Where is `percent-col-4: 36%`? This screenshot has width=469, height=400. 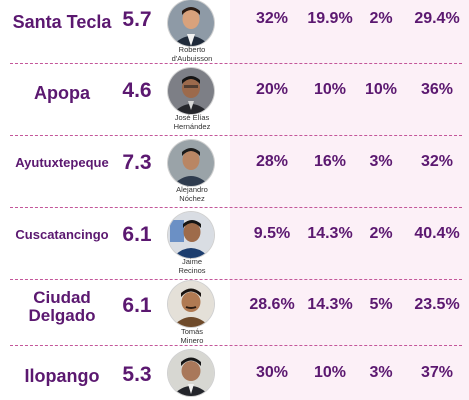
percent-col-4: 36% is located at coordinates (437, 89).